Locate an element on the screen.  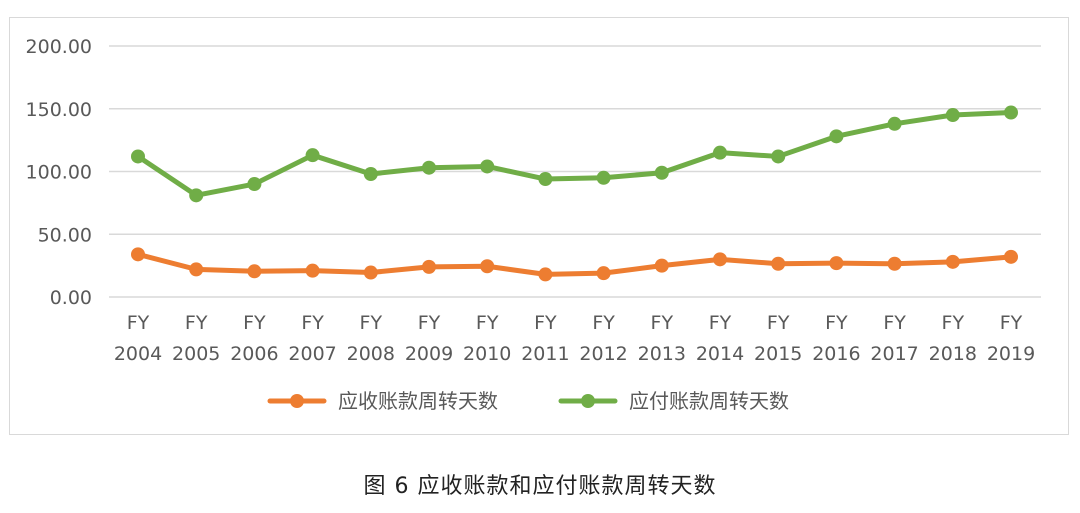
figure-caption: 图 6 应收账款和应付账款周转天数 is located at coordinates (540, 486).